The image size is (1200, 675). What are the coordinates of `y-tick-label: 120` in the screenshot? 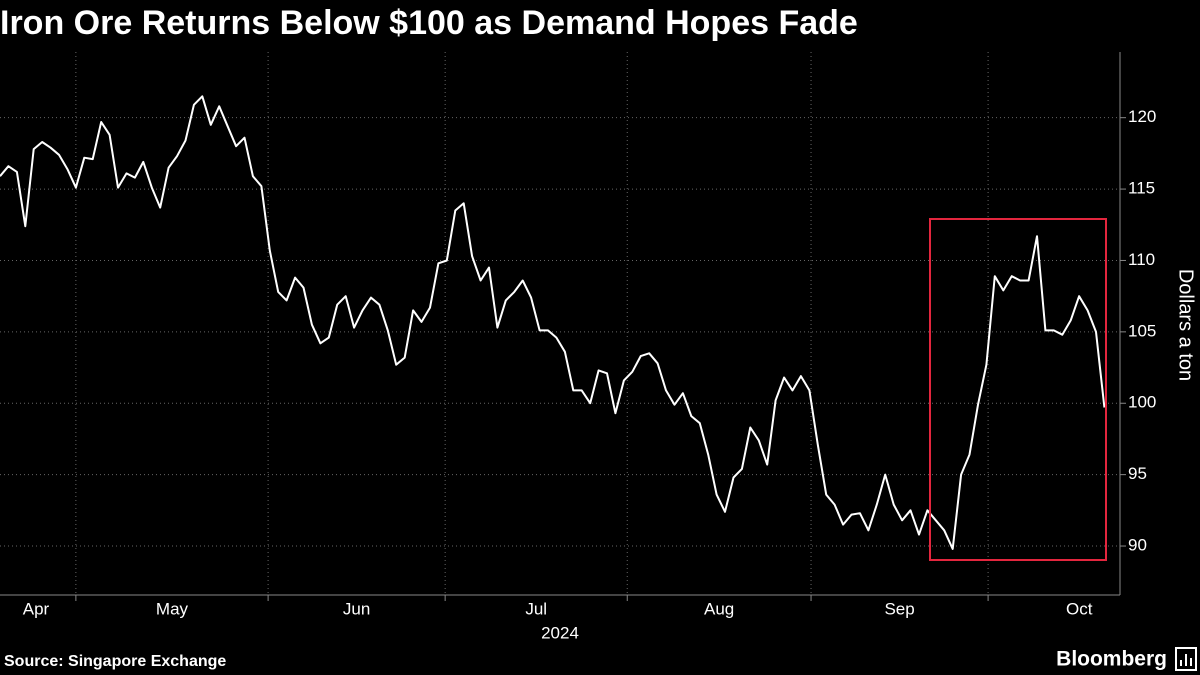 It's located at (1142, 116).